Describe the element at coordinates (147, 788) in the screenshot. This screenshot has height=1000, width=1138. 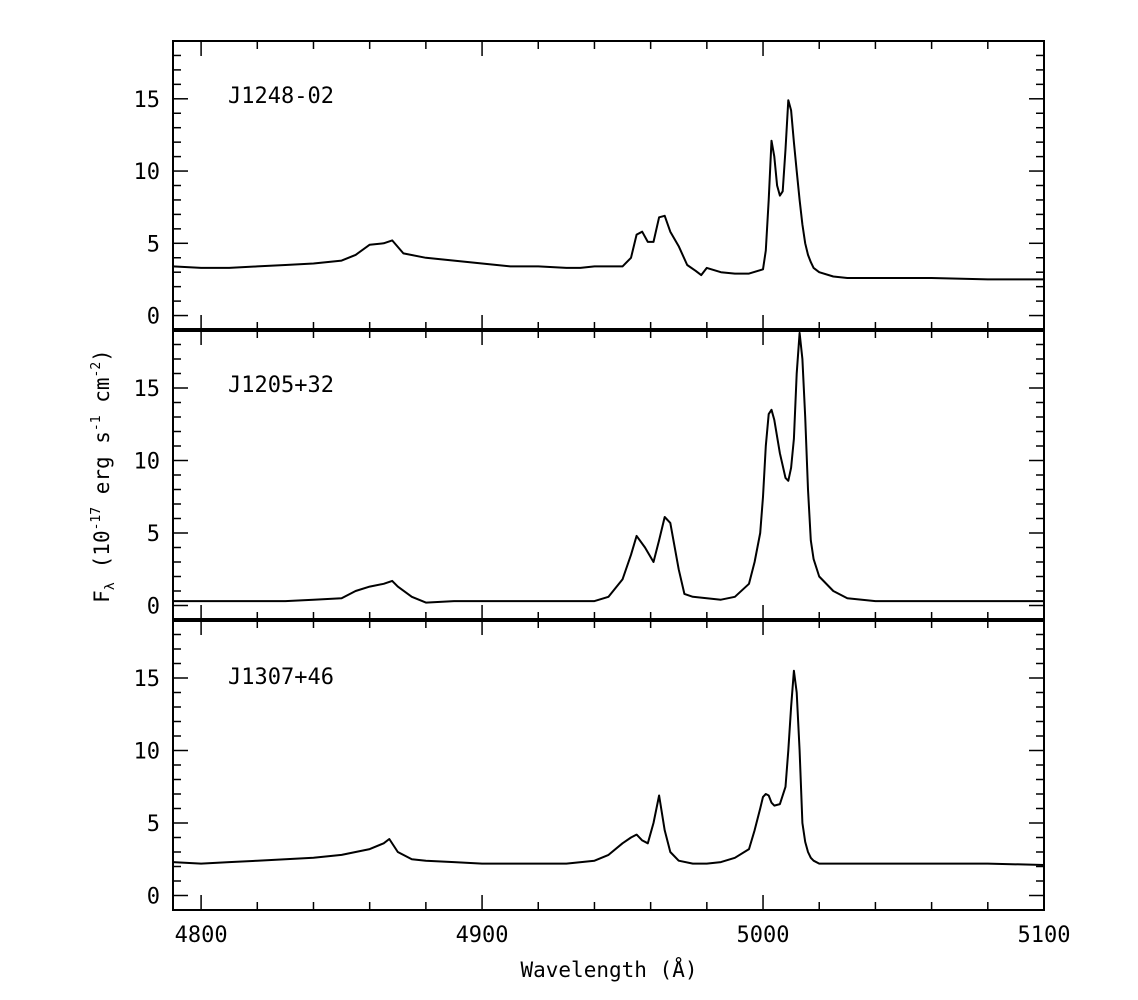
I see `panel-3-y-tick-labels: 0 5 10 15` at that location.